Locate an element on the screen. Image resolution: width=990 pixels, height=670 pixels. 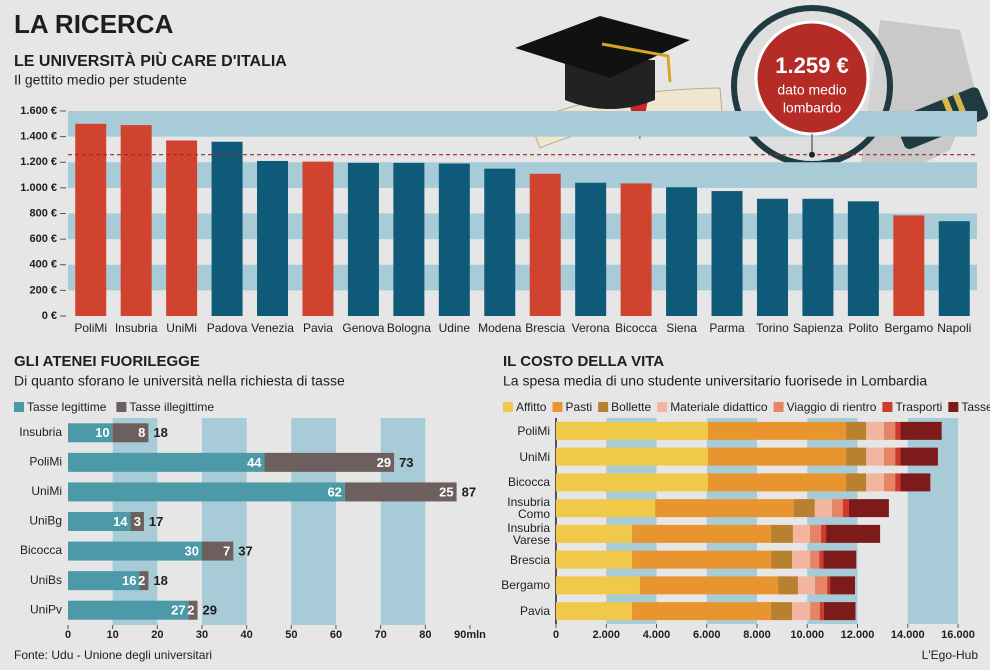
legend-label: Bollette is located at coordinates (631, 407).